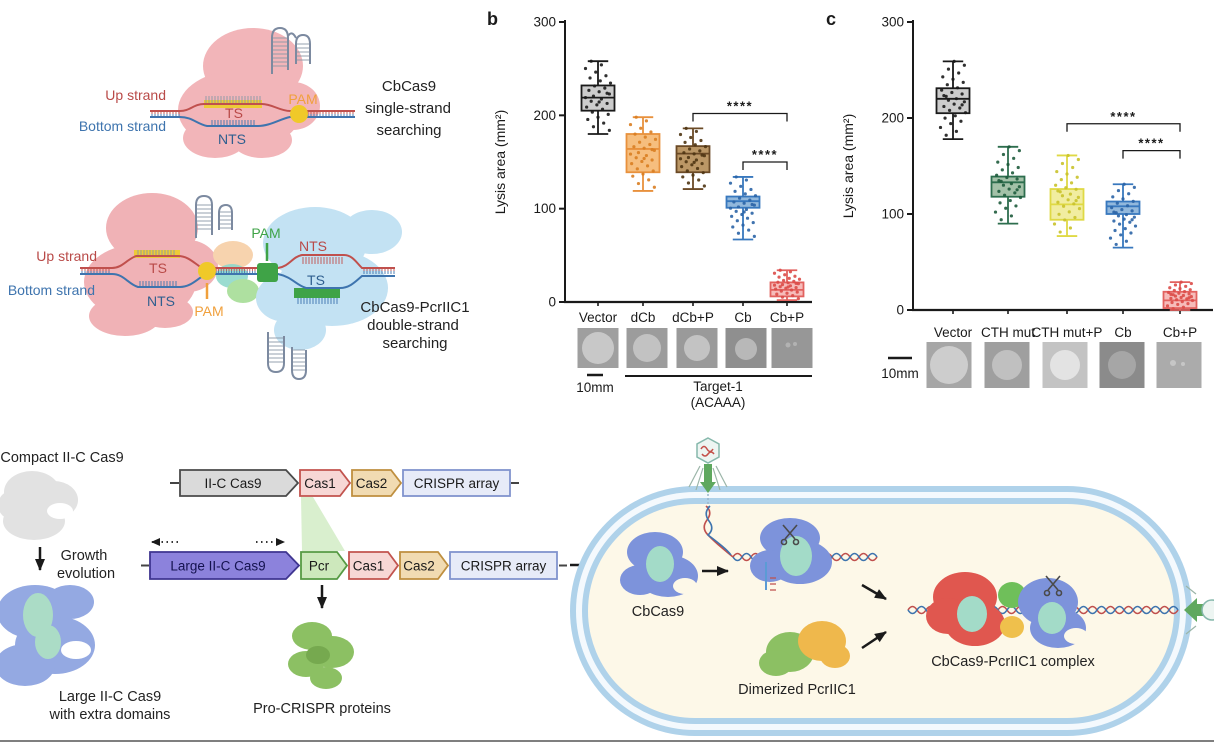 The width and height of the screenshot is (1214, 747). Describe the element at coordinates (643, 317) in the screenshot. I see `category-label: dCb` at that location.